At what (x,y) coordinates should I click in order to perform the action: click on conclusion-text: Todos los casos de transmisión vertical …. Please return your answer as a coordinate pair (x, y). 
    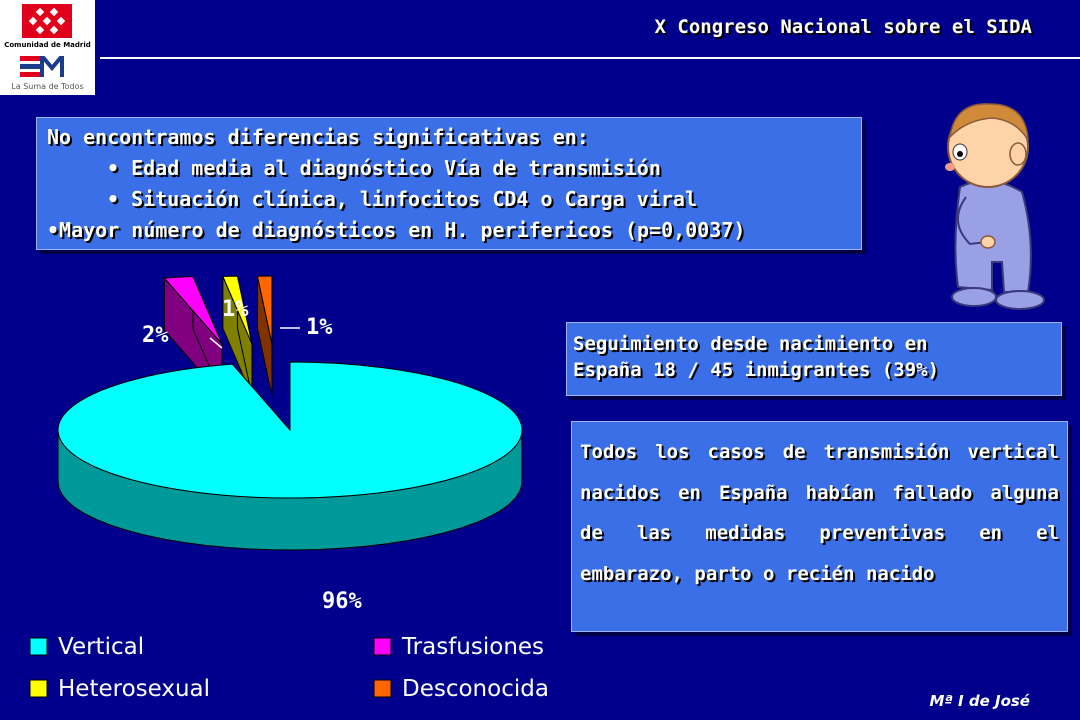
    Looking at the image, I should click on (819, 513).